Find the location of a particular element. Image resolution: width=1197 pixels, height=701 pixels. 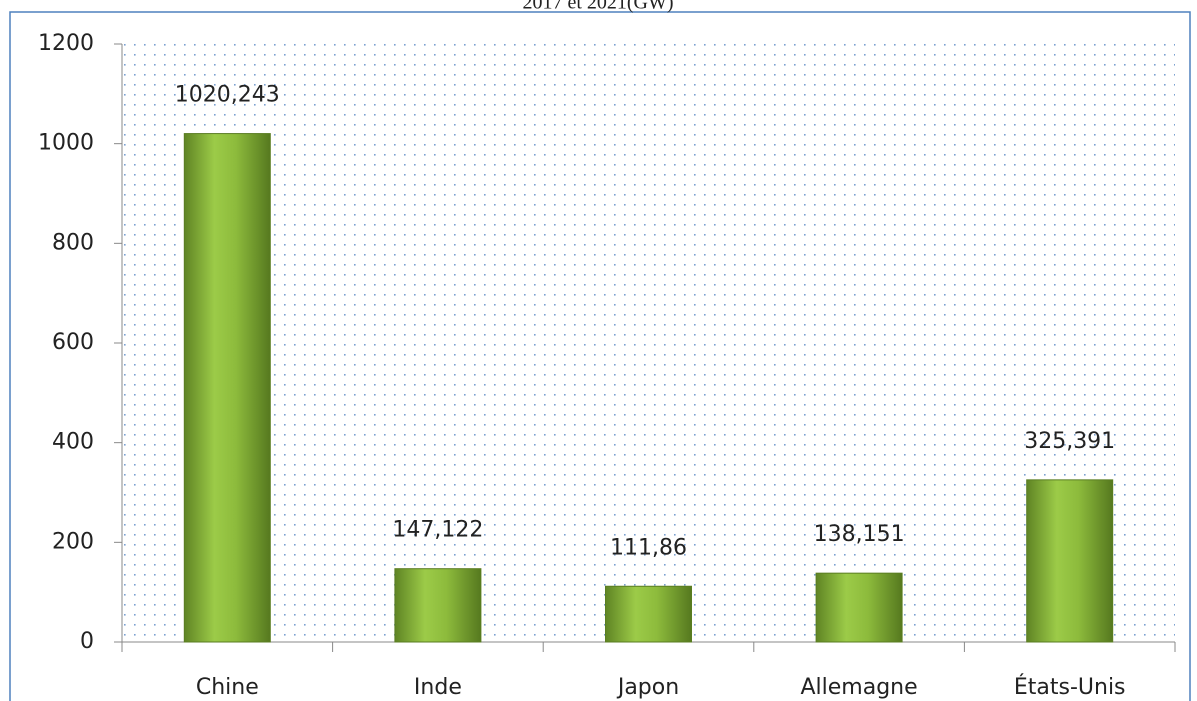

chart-title: 2017 et 2021(GW) is located at coordinates (597, 7).